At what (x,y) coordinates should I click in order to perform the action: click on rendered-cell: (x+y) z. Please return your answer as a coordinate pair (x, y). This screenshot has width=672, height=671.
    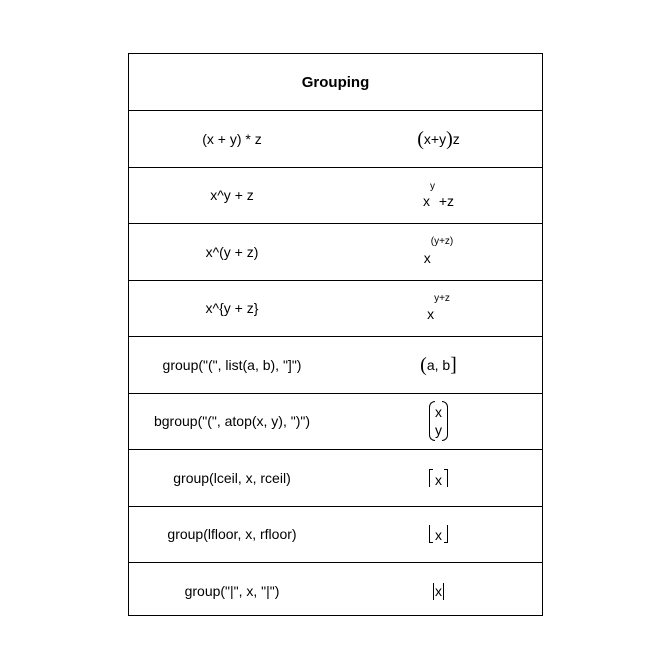
    Looking at the image, I should click on (438, 139).